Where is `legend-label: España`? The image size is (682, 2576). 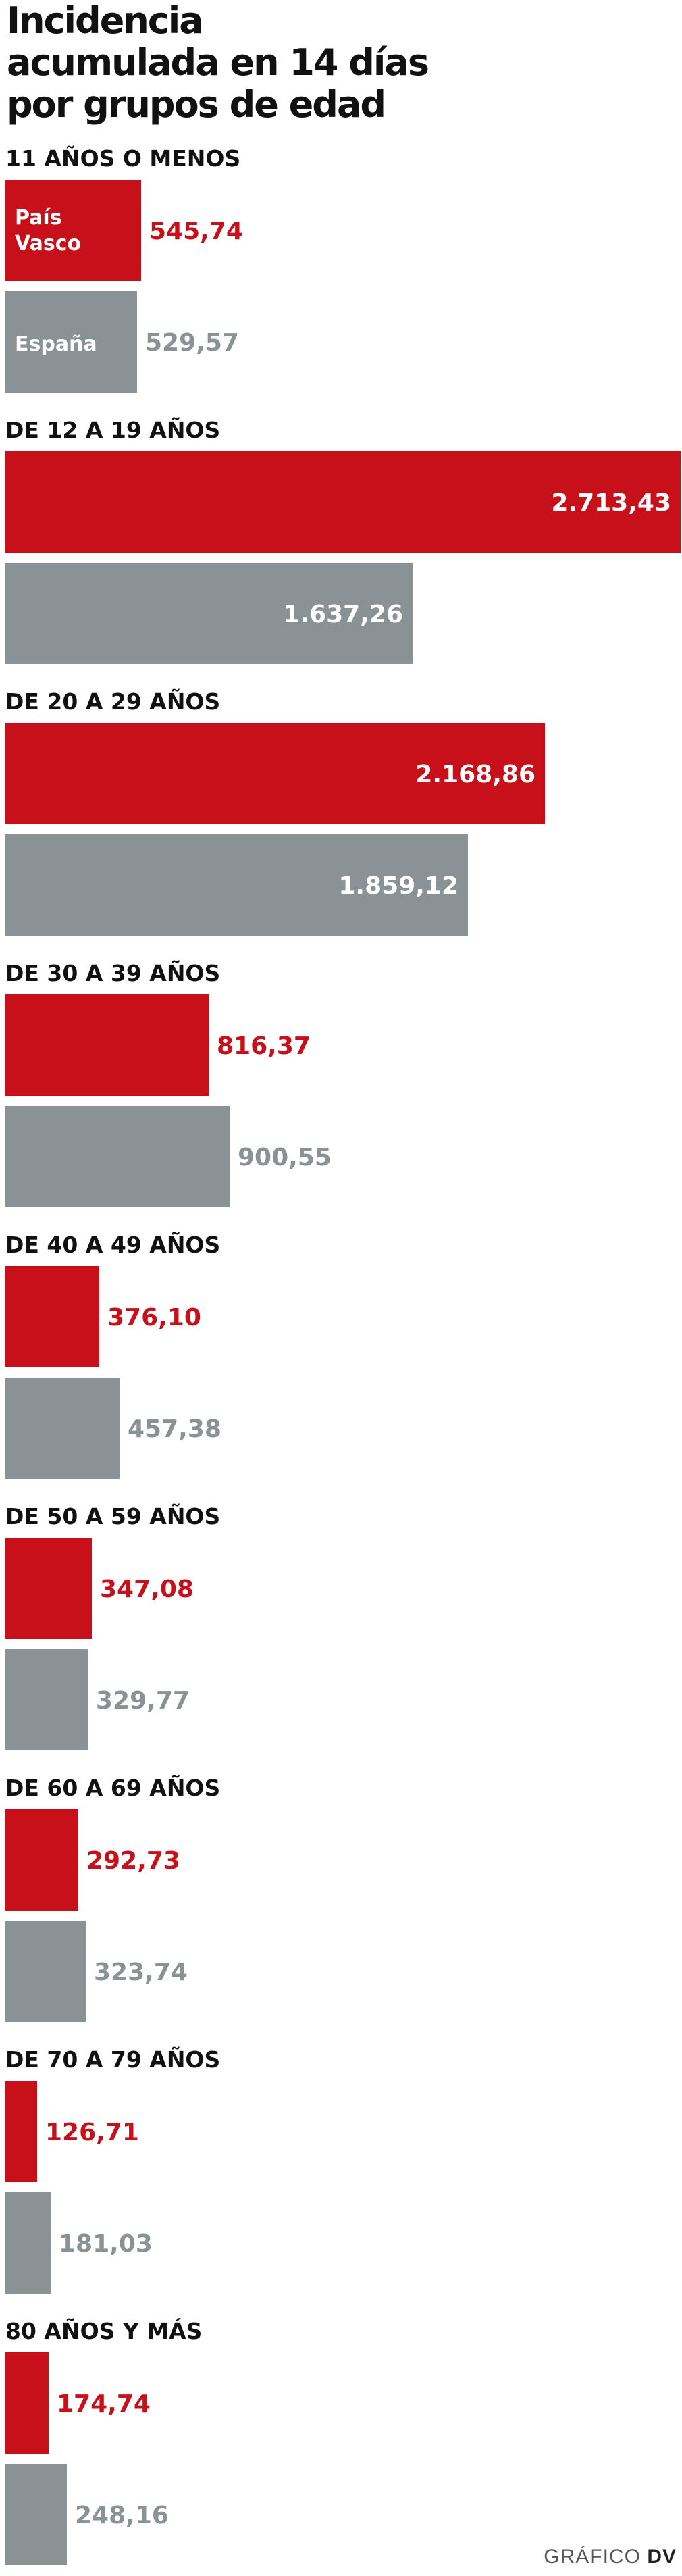
legend-label: España is located at coordinates (56, 344).